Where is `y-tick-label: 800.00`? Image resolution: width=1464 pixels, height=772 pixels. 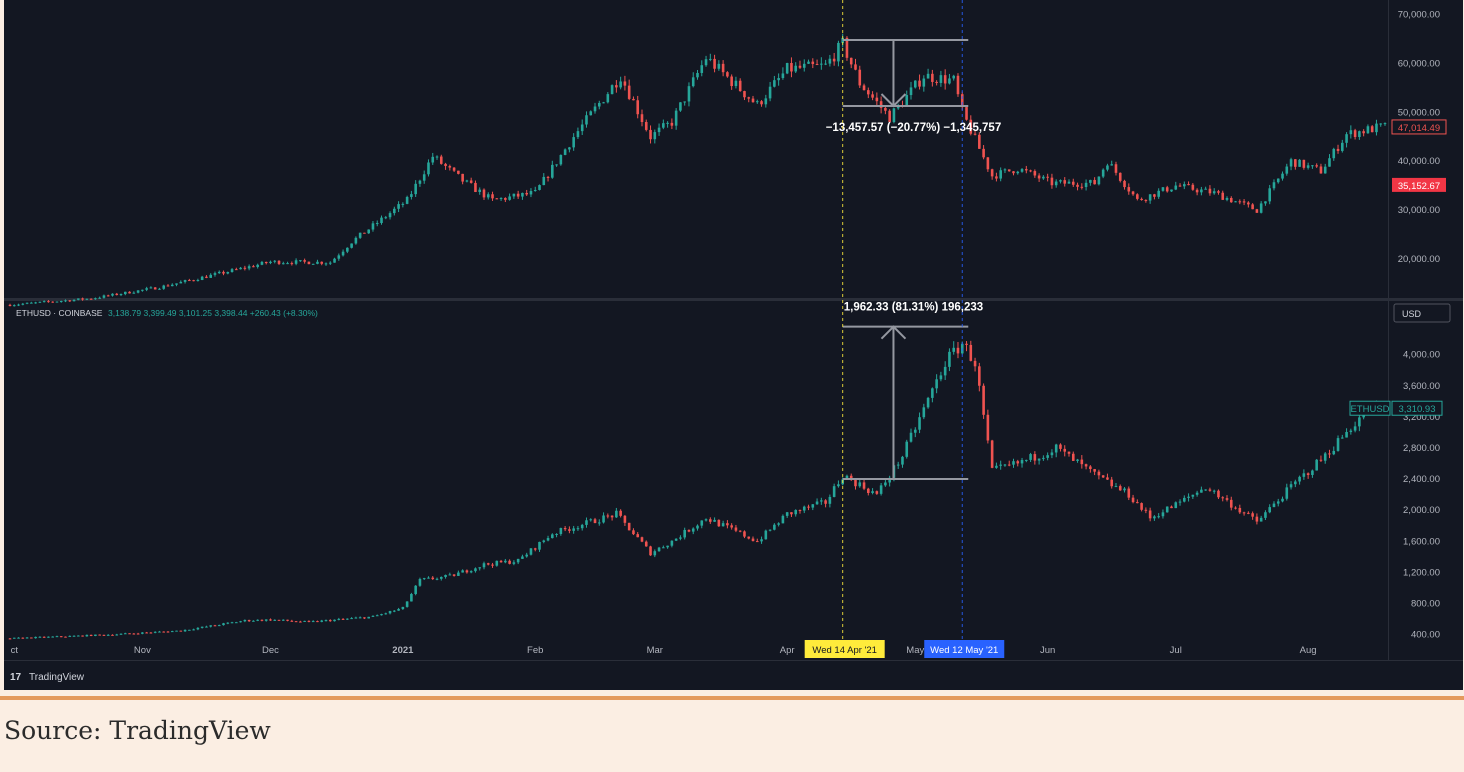
y-tick-label: 800.00 is located at coordinates (1425, 603).